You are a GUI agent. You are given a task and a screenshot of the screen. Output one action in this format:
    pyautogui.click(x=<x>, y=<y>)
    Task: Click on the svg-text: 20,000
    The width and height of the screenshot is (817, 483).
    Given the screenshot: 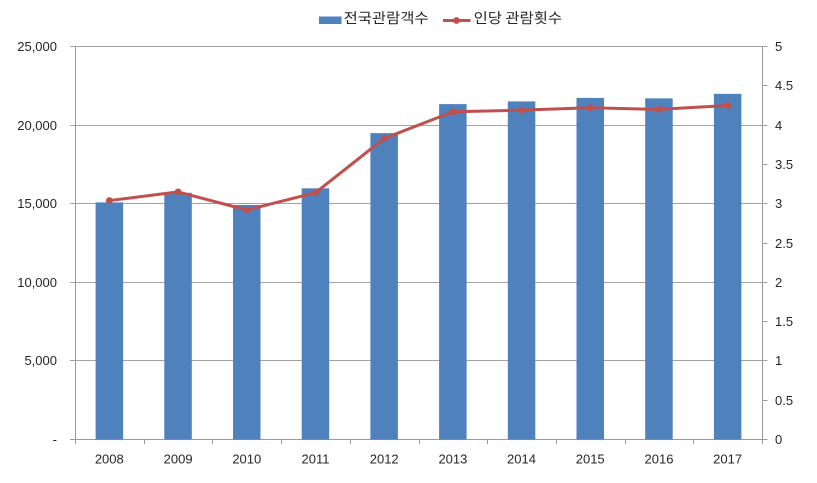 What is the action you would take?
    pyautogui.click(x=37, y=125)
    